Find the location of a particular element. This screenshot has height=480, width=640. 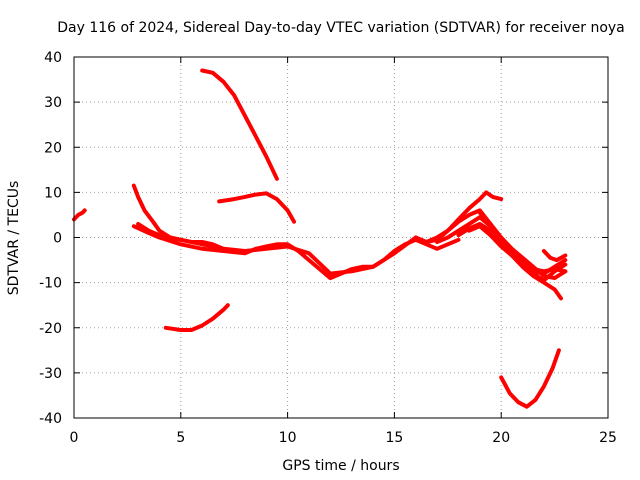

series-arc-m is located at coordinates (522, 245).